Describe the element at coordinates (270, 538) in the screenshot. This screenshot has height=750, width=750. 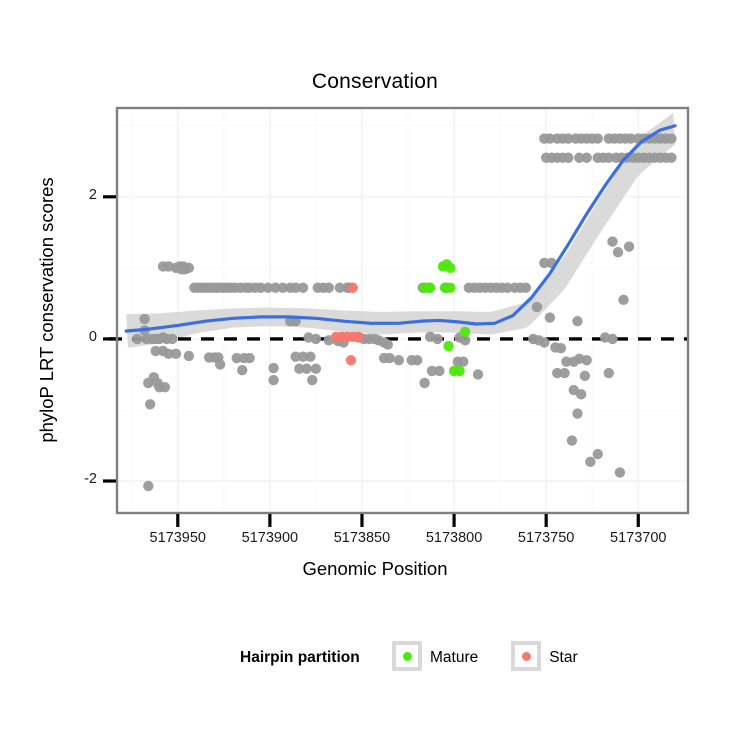
I see `x-tick-label: 5173900` at that location.